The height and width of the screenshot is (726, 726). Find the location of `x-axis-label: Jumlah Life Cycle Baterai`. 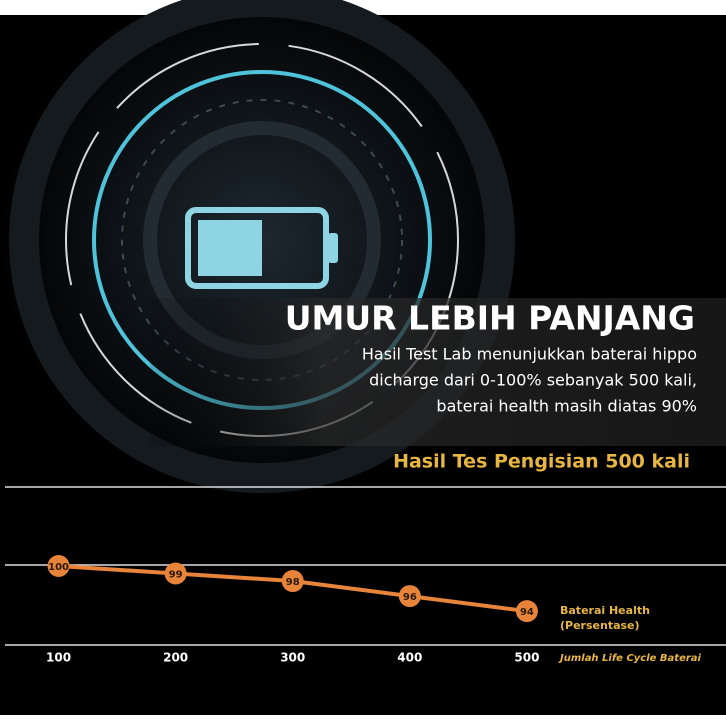

x-axis-label: Jumlah Life Cycle Baterai is located at coordinates (630, 658).